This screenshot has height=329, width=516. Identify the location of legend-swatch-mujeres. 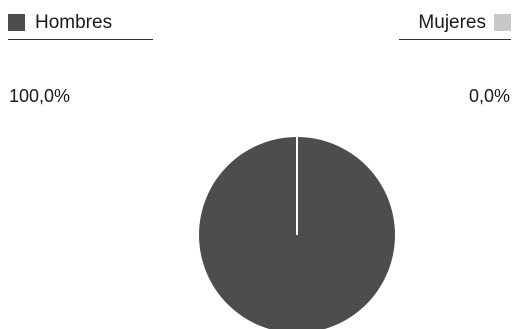
(502, 22).